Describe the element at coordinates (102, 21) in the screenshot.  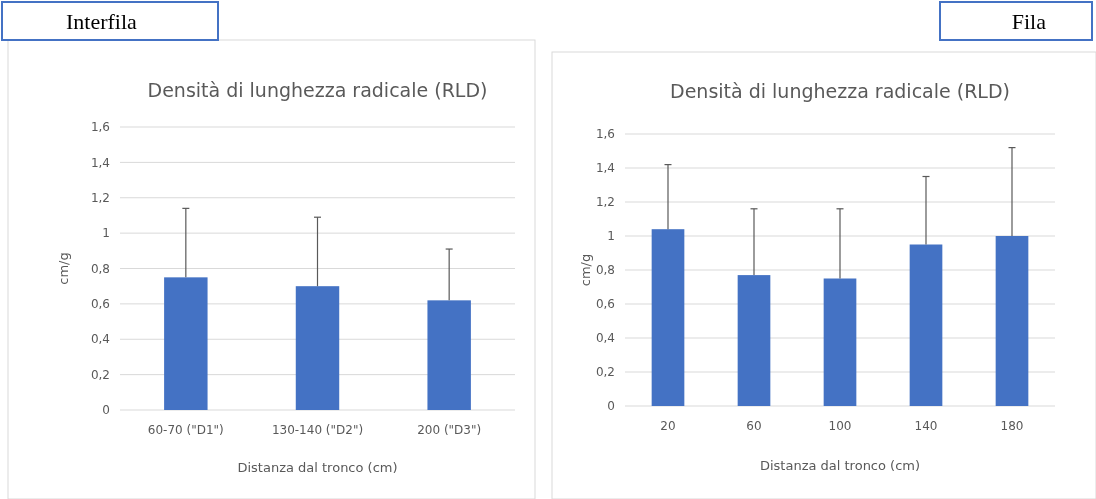
I see `text: Interfila` at that location.